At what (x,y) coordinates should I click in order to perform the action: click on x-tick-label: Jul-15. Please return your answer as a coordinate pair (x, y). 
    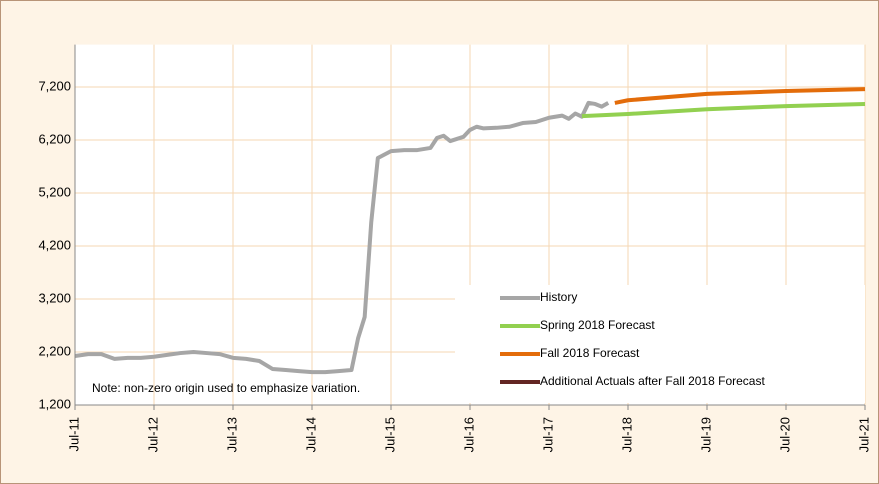
    Looking at the image, I should click on (389, 434).